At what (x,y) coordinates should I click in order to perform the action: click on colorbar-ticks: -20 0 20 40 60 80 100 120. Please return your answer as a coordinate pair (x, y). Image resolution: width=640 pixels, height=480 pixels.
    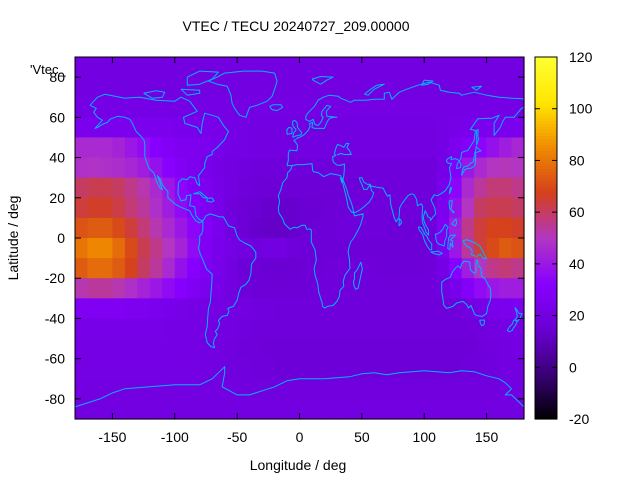
    Looking at the image, I should click on (564, 238).